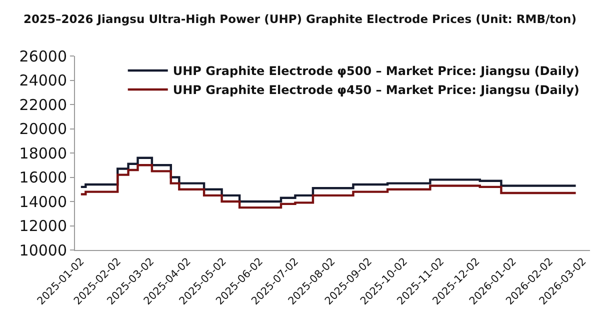 This screenshot has height=336, width=600. What do you see at coordinates (43, 56) in the screenshot?
I see `y-tick-label: 26000` at bounding box center [43, 56].